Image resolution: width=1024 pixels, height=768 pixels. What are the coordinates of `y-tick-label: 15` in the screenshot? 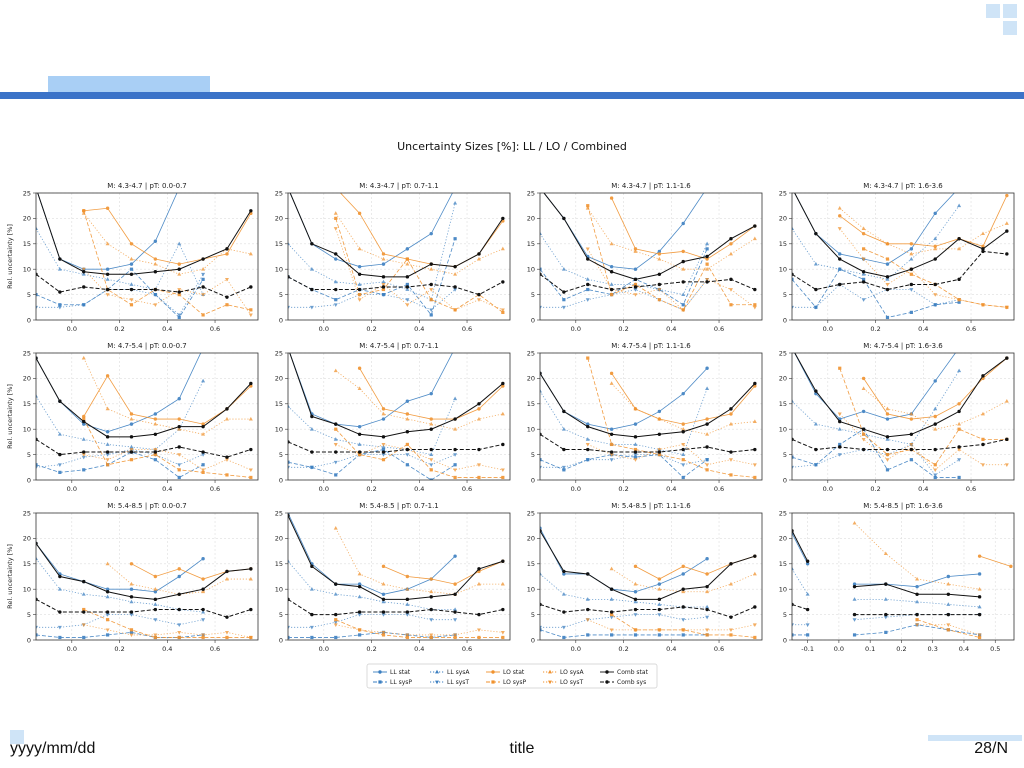 It's located at (783, 564).